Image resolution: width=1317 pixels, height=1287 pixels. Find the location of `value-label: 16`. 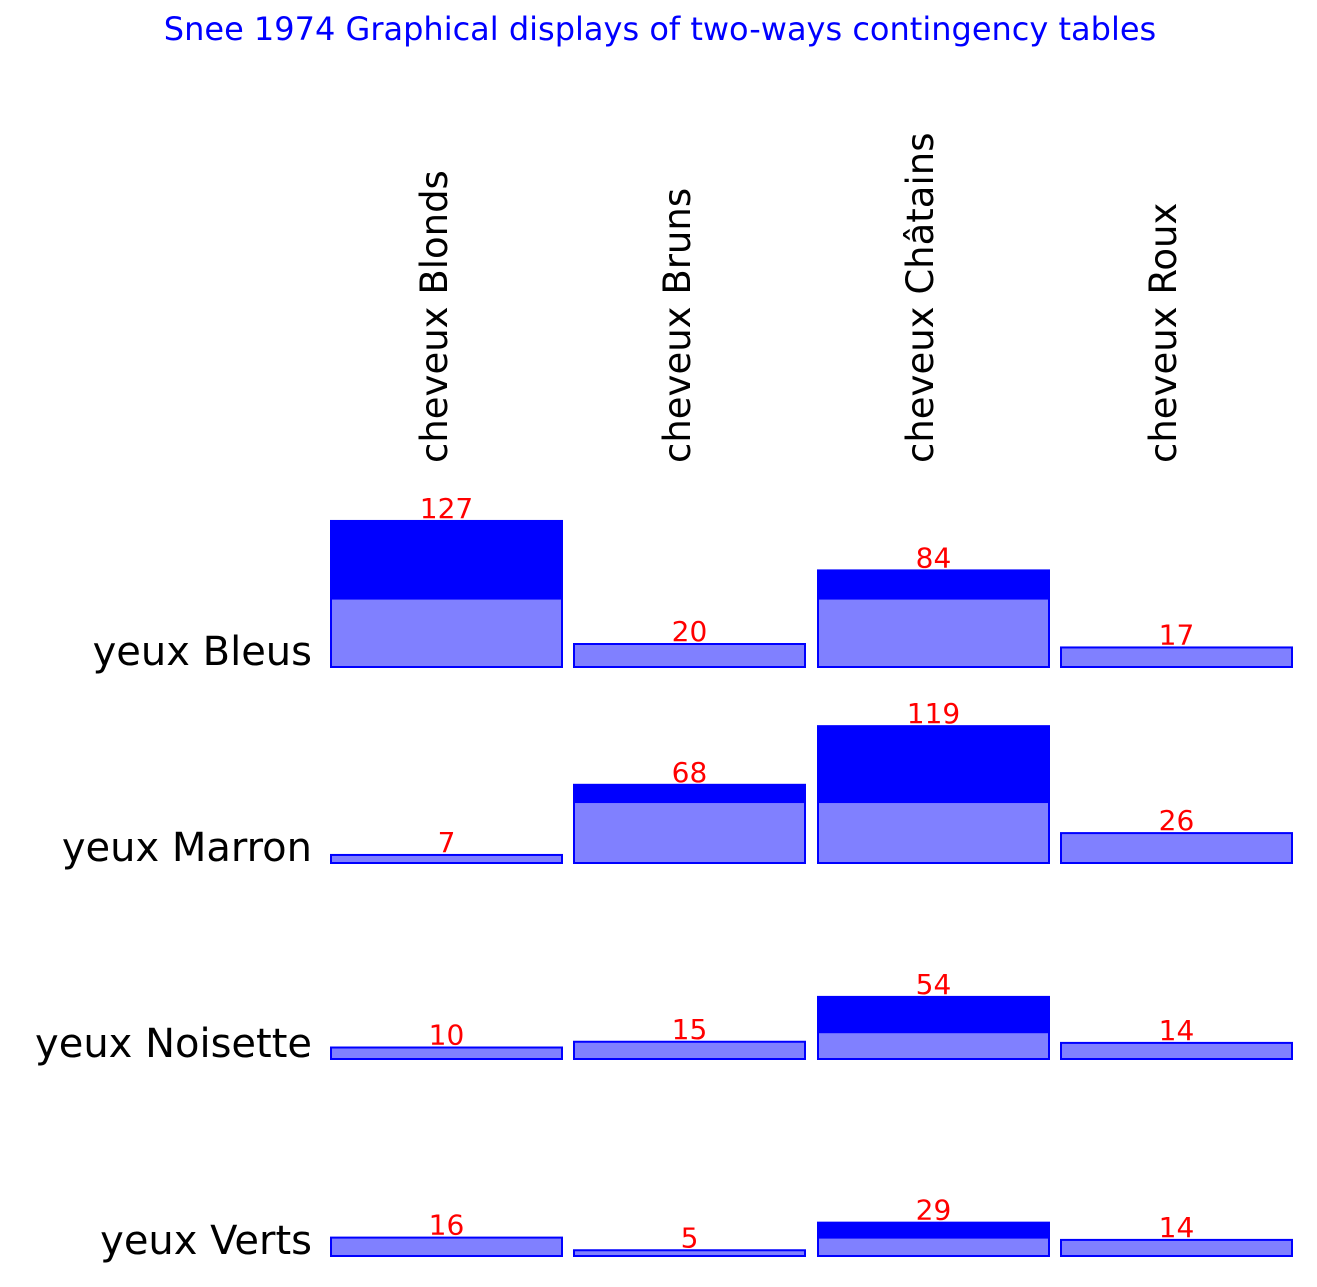

value-label: 16 is located at coordinates (447, 1225).